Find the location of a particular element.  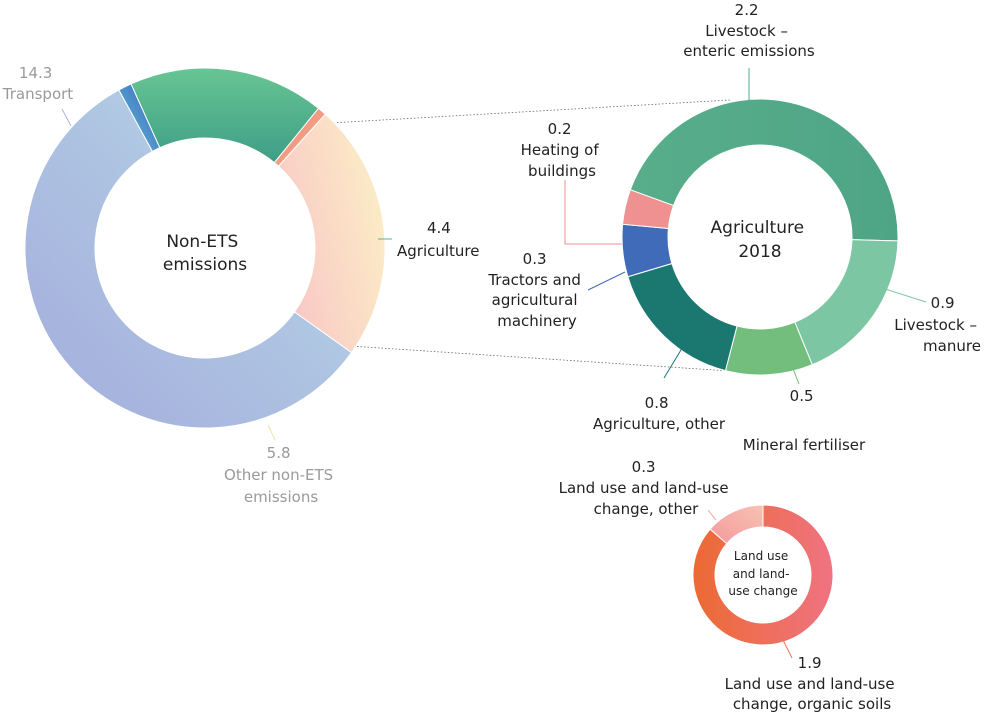

label-other-non-ets: 5.8 Other non-ETS emissions is located at coordinates (281, 475).